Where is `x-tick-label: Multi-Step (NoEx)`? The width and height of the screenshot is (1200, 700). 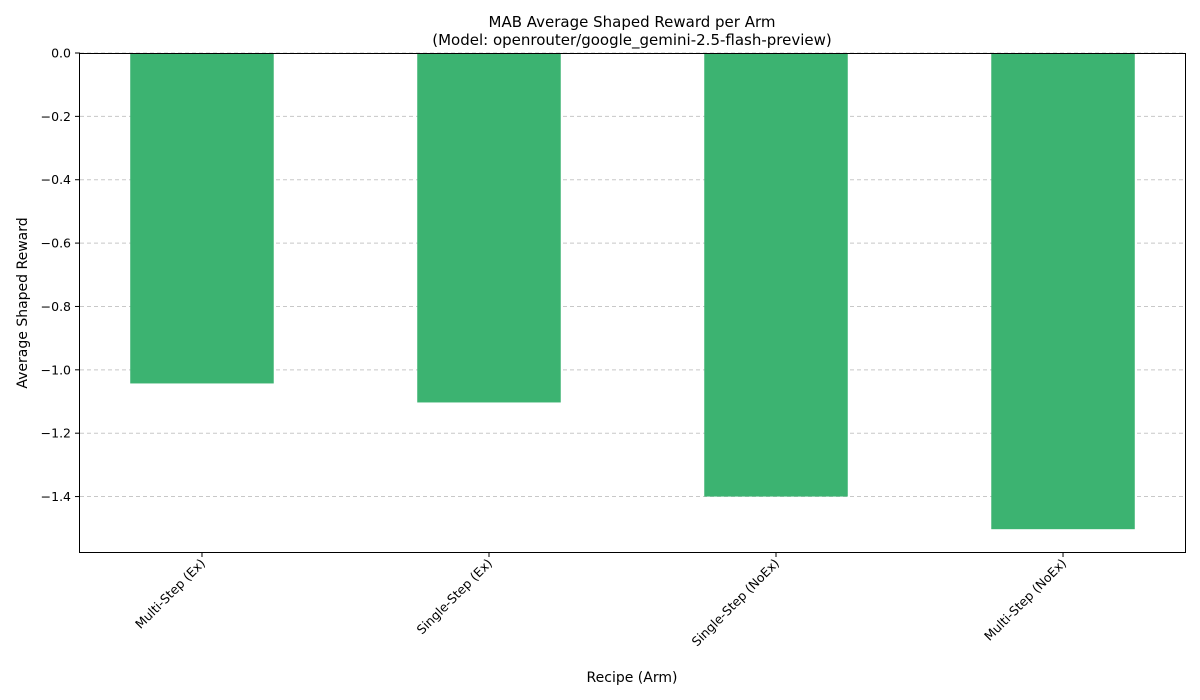 x-tick-label: Multi-Step (NoEx) is located at coordinates (1025, 600).